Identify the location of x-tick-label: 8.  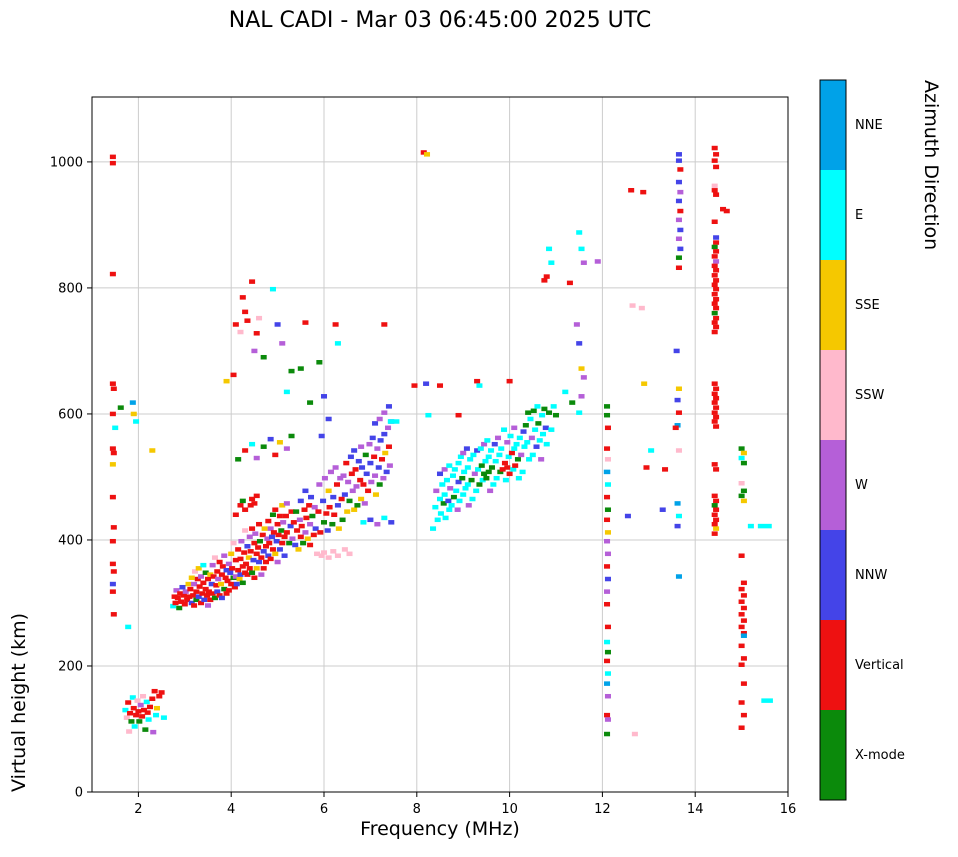
(417, 809).